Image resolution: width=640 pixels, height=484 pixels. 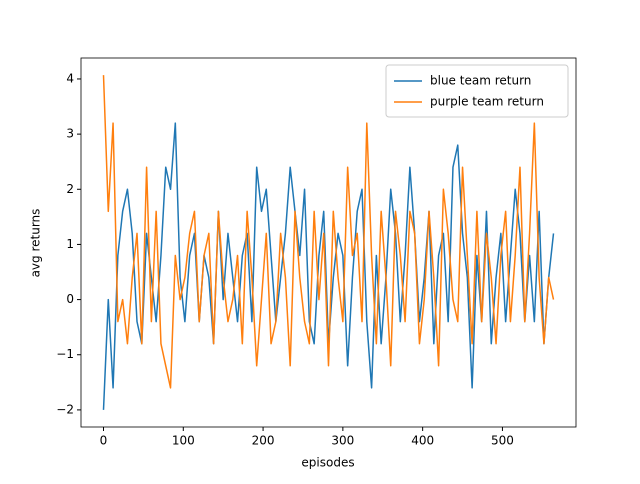 What do you see at coordinates (70, 299) in the screenshot?
I see `y-tick-label: 0` at bounding box center [70, 299].